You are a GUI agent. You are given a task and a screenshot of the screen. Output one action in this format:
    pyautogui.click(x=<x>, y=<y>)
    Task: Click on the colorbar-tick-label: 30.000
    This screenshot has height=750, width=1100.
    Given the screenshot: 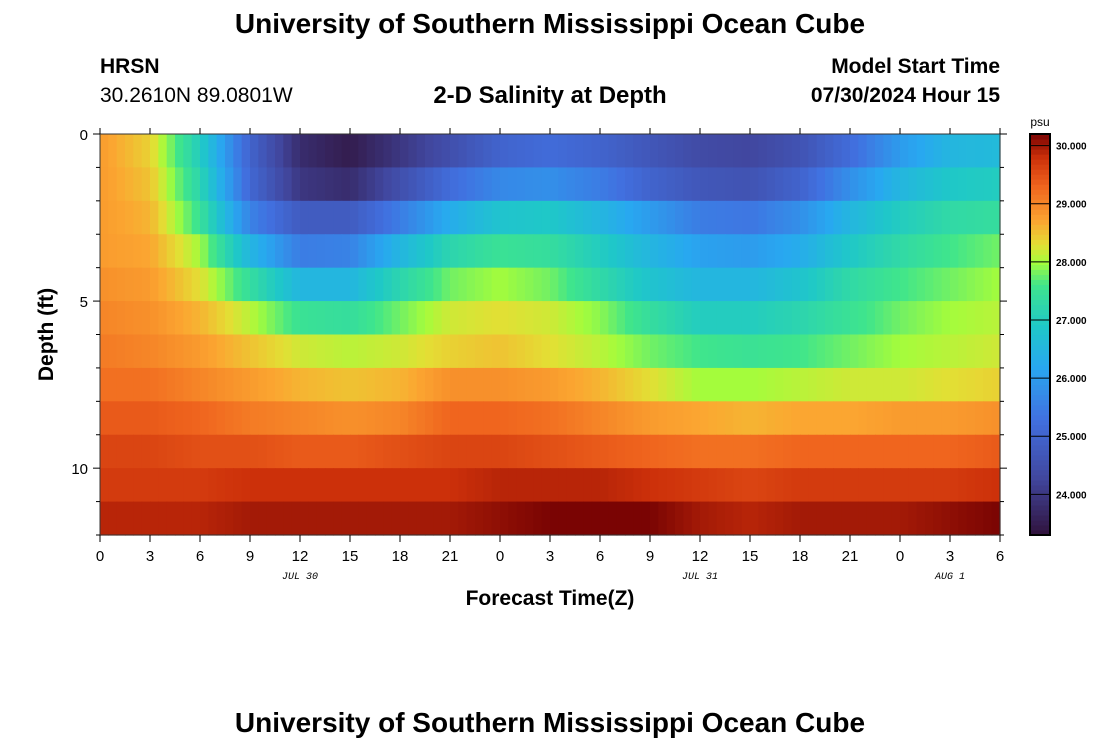 What is the action you would take?
    pyautogui.click(x=1071, y=147)
    